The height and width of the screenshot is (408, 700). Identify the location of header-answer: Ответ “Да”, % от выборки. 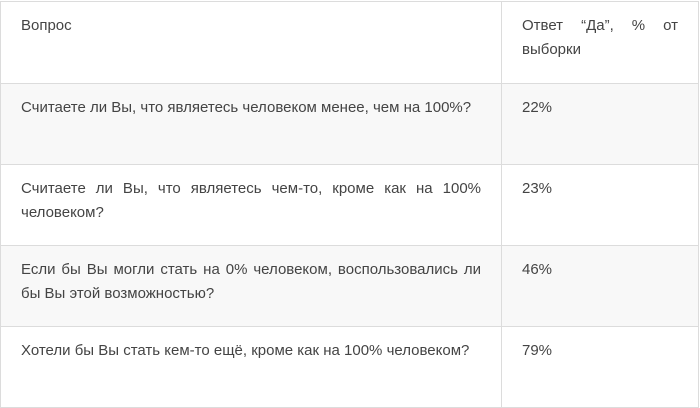
(600, 42).